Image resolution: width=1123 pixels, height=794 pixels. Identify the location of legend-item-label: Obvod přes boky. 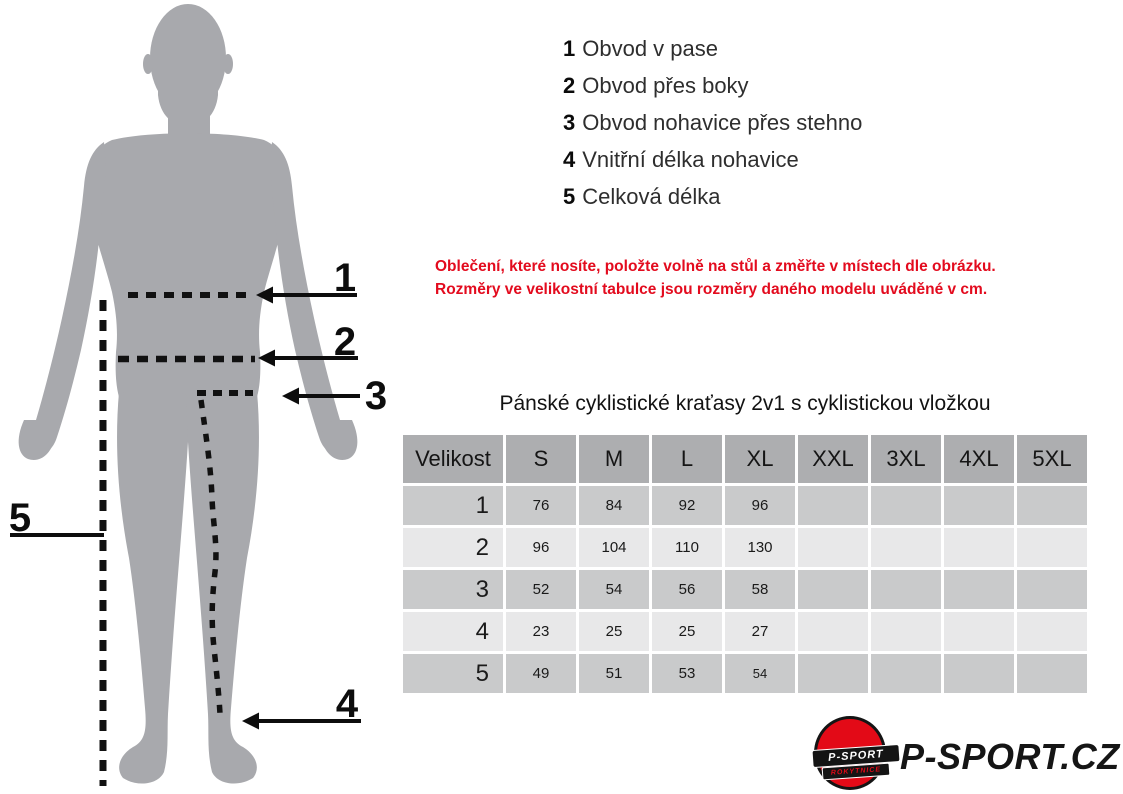
(665, 85).